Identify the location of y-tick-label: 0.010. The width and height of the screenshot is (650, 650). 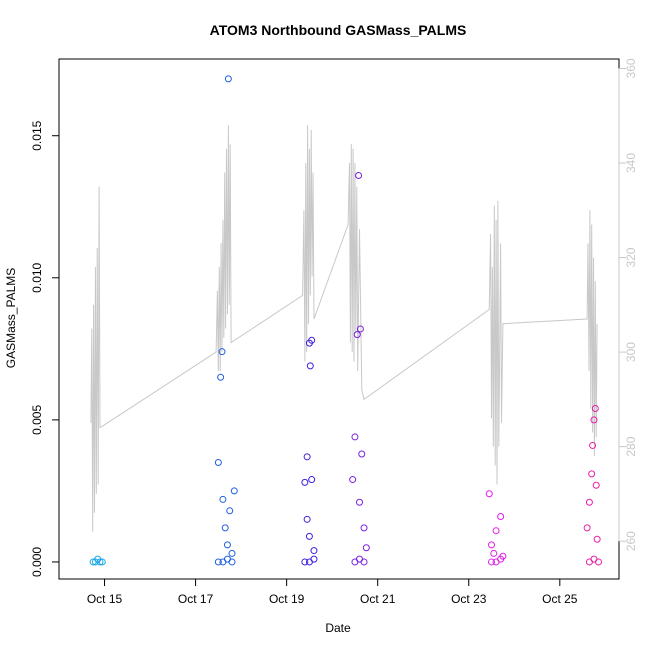
(37, 277).